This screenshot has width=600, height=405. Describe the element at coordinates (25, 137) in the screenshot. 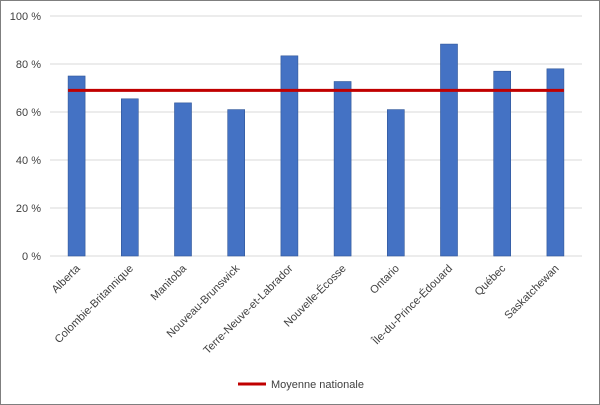

I see `y-axis: 0 % 20 % 40 % 60 % 80 % 100 %` at that location.